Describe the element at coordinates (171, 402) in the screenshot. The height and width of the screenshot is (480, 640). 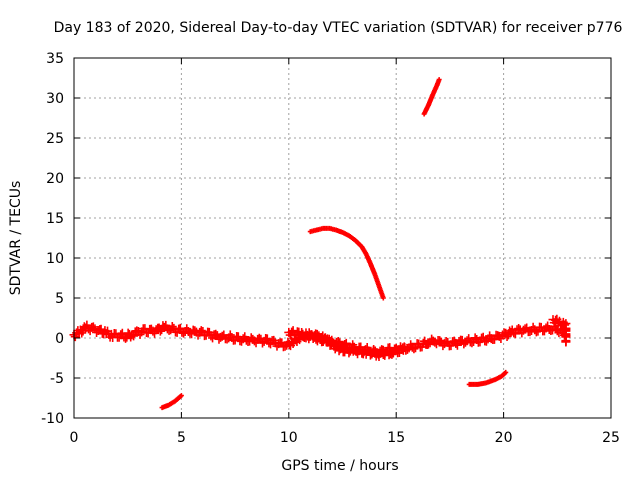
I see `series-arc-low-left` at that location.